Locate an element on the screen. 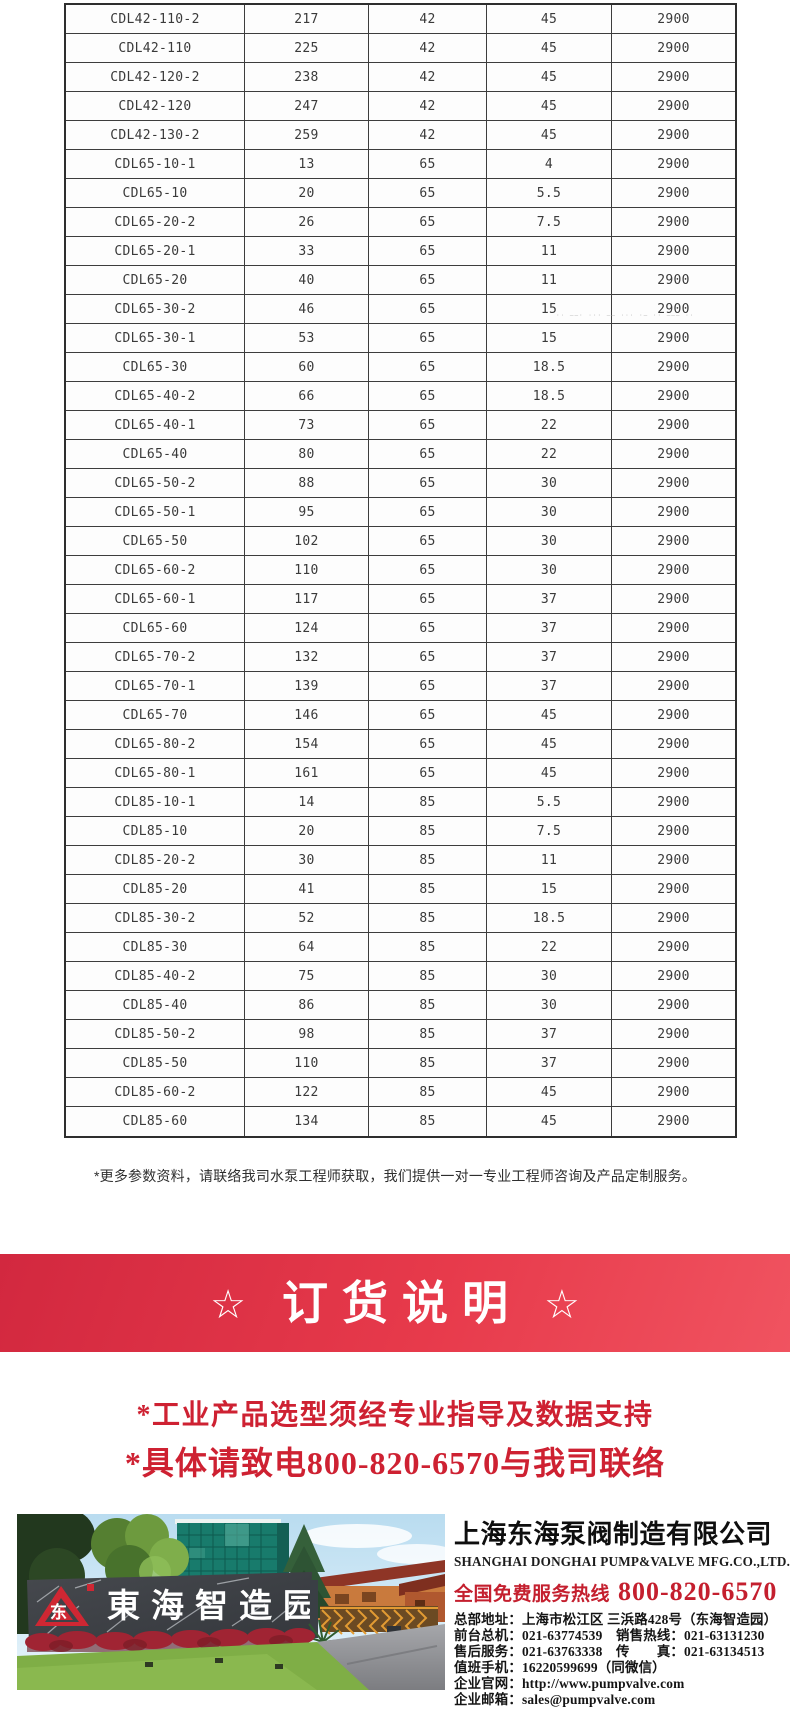 The image size is (790, 1734). table-cell: 98 is located at coordinates (307, 1034).